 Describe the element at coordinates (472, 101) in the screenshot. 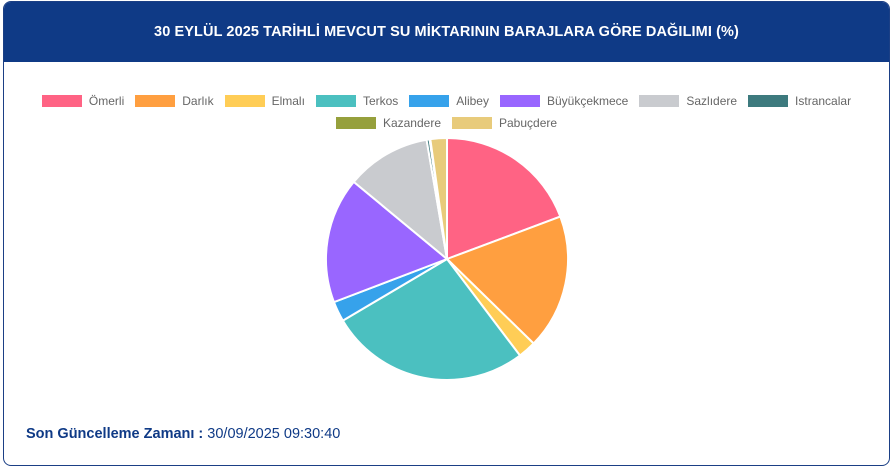

I see `legend-label: Alibey` at that location.